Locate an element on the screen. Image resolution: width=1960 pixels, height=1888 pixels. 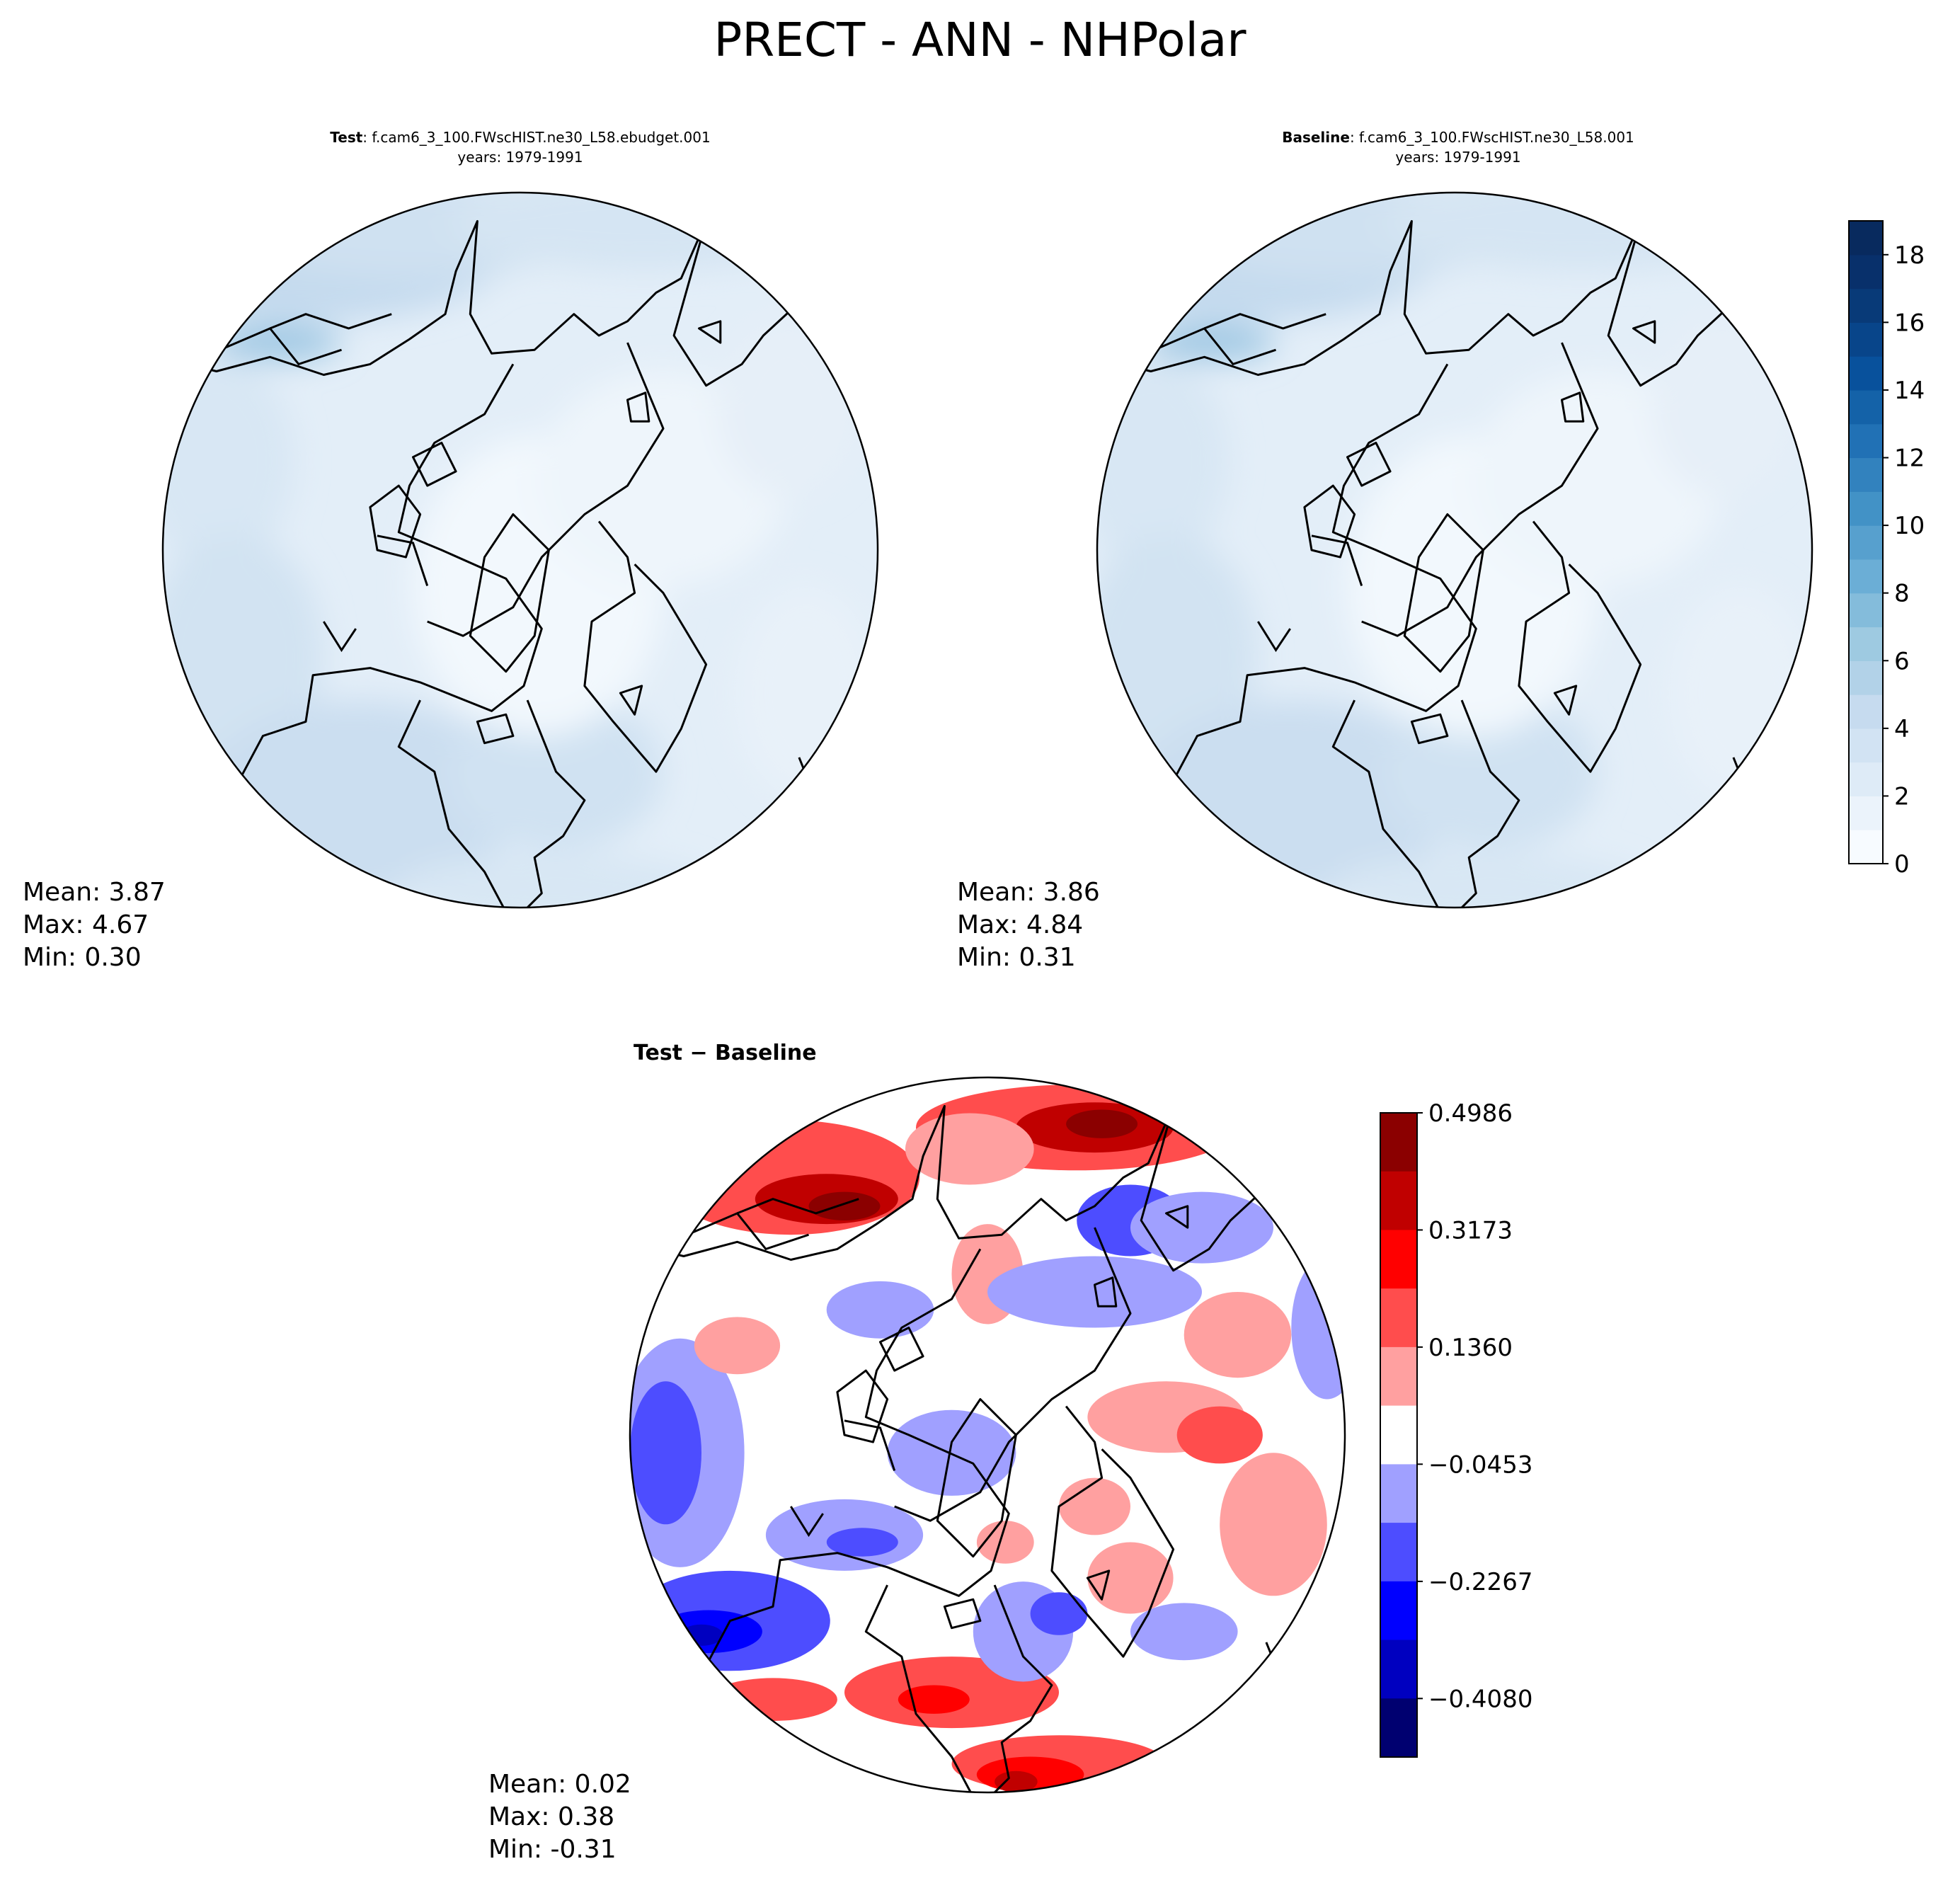
test-map-boundary is located at coordinates (520, 550).